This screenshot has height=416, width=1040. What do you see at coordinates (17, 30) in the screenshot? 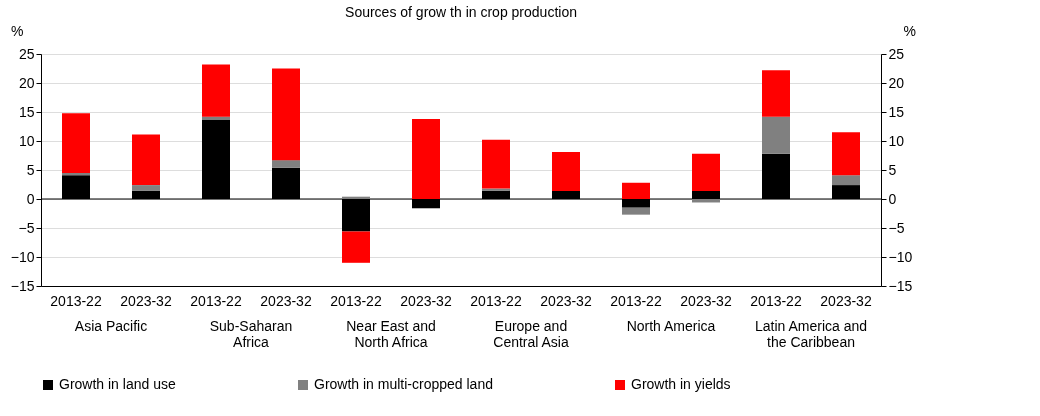
I see `y-axis-title: %` at bounding box center [17, 30].